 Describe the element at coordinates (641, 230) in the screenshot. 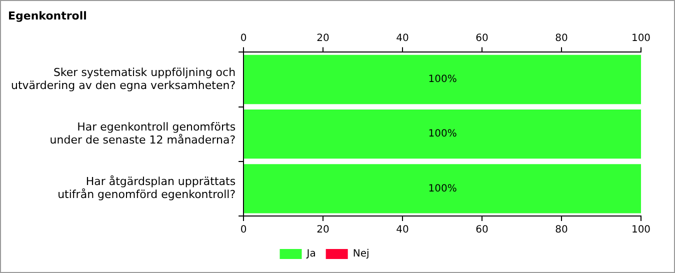

I see `x2-tick-label: 100` at that location.